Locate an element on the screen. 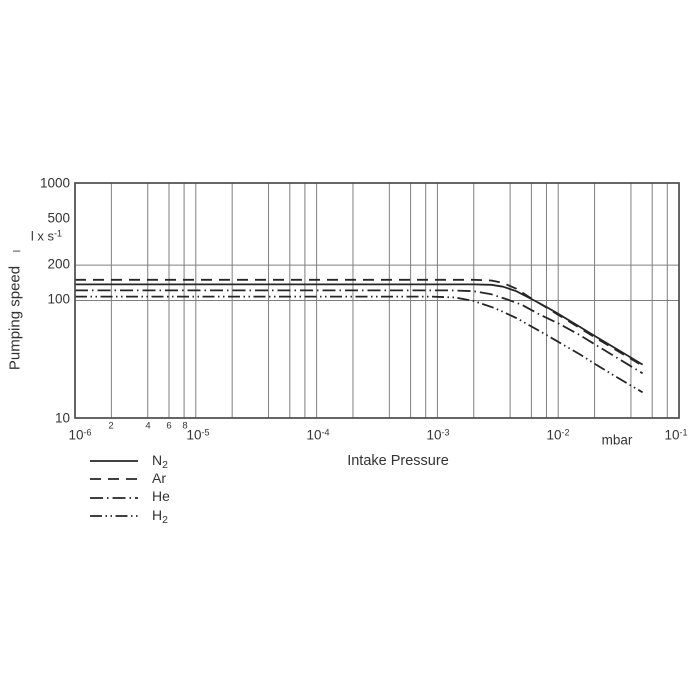 This screenshot has height=700, width=700. x-tick-1e-2: 10⁻² is located at coordinates (558, 435).